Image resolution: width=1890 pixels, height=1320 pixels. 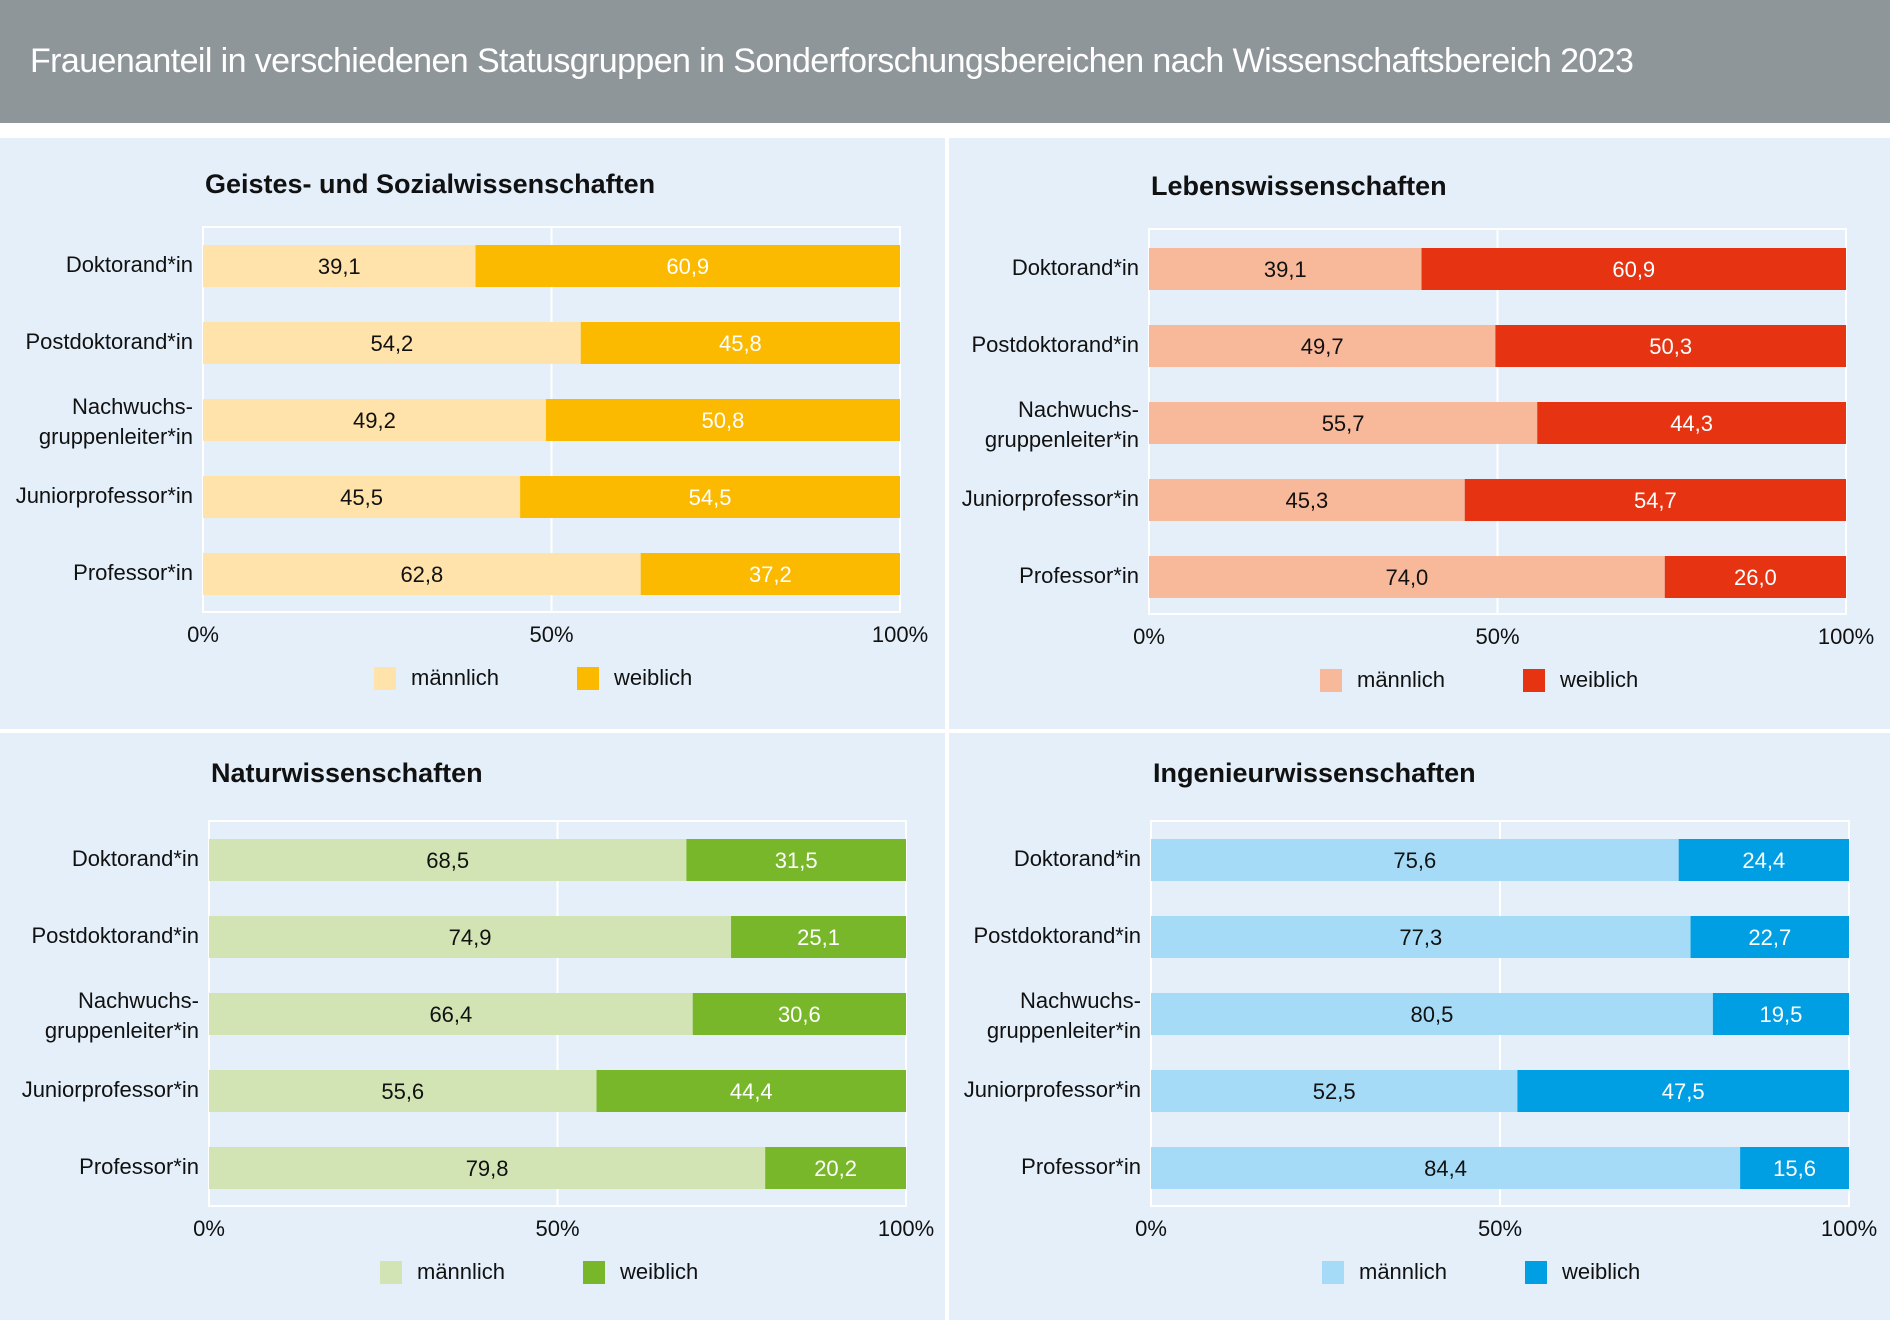 I want to click on data-label: 62,8, so click(x=421, y=574).